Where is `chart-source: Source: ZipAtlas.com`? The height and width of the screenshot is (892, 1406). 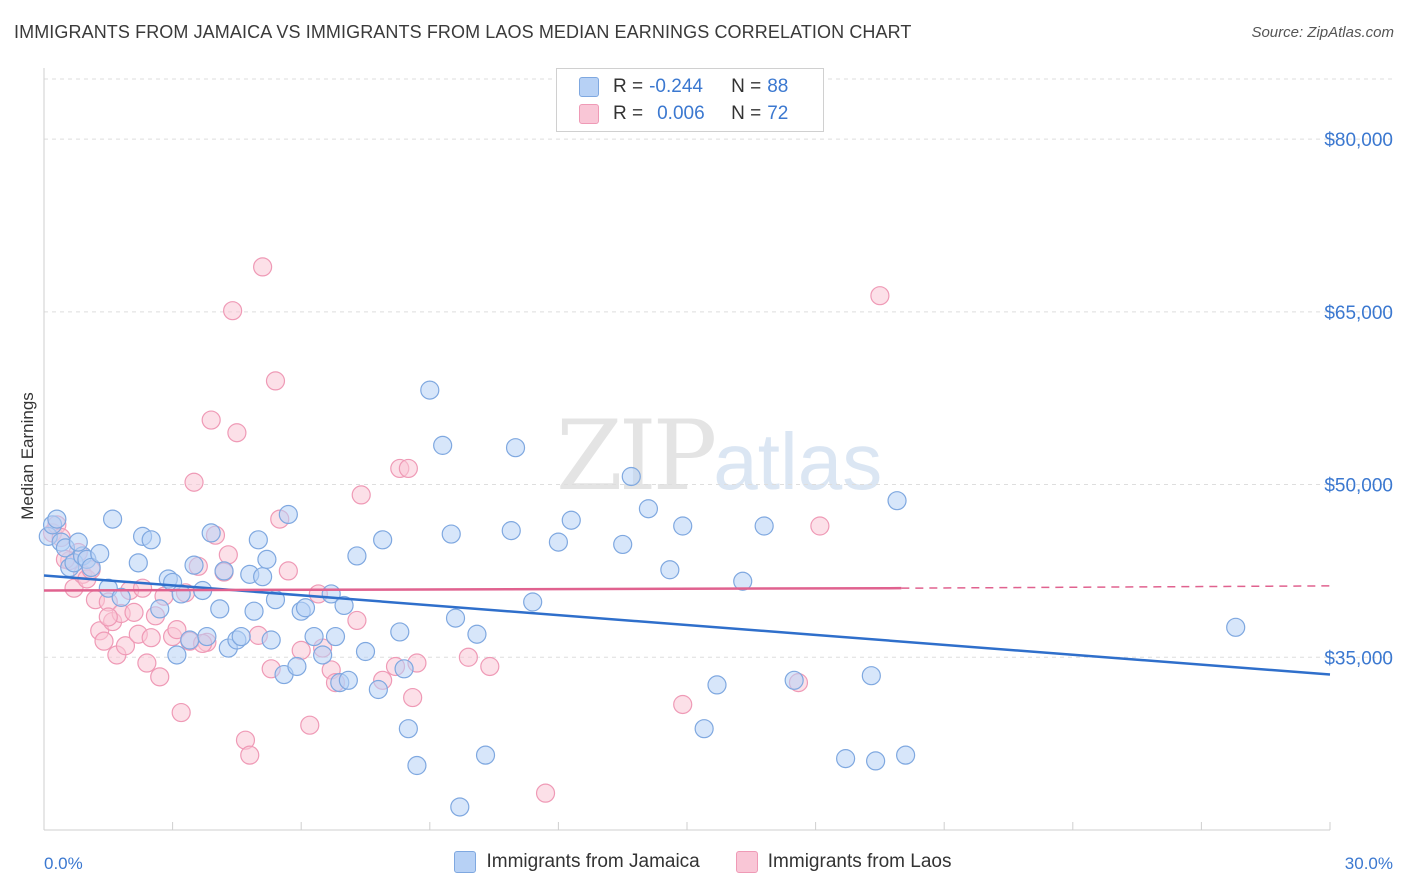 chart-source: Source: ZipAtlas.com is located at coordinates (1322, 32).